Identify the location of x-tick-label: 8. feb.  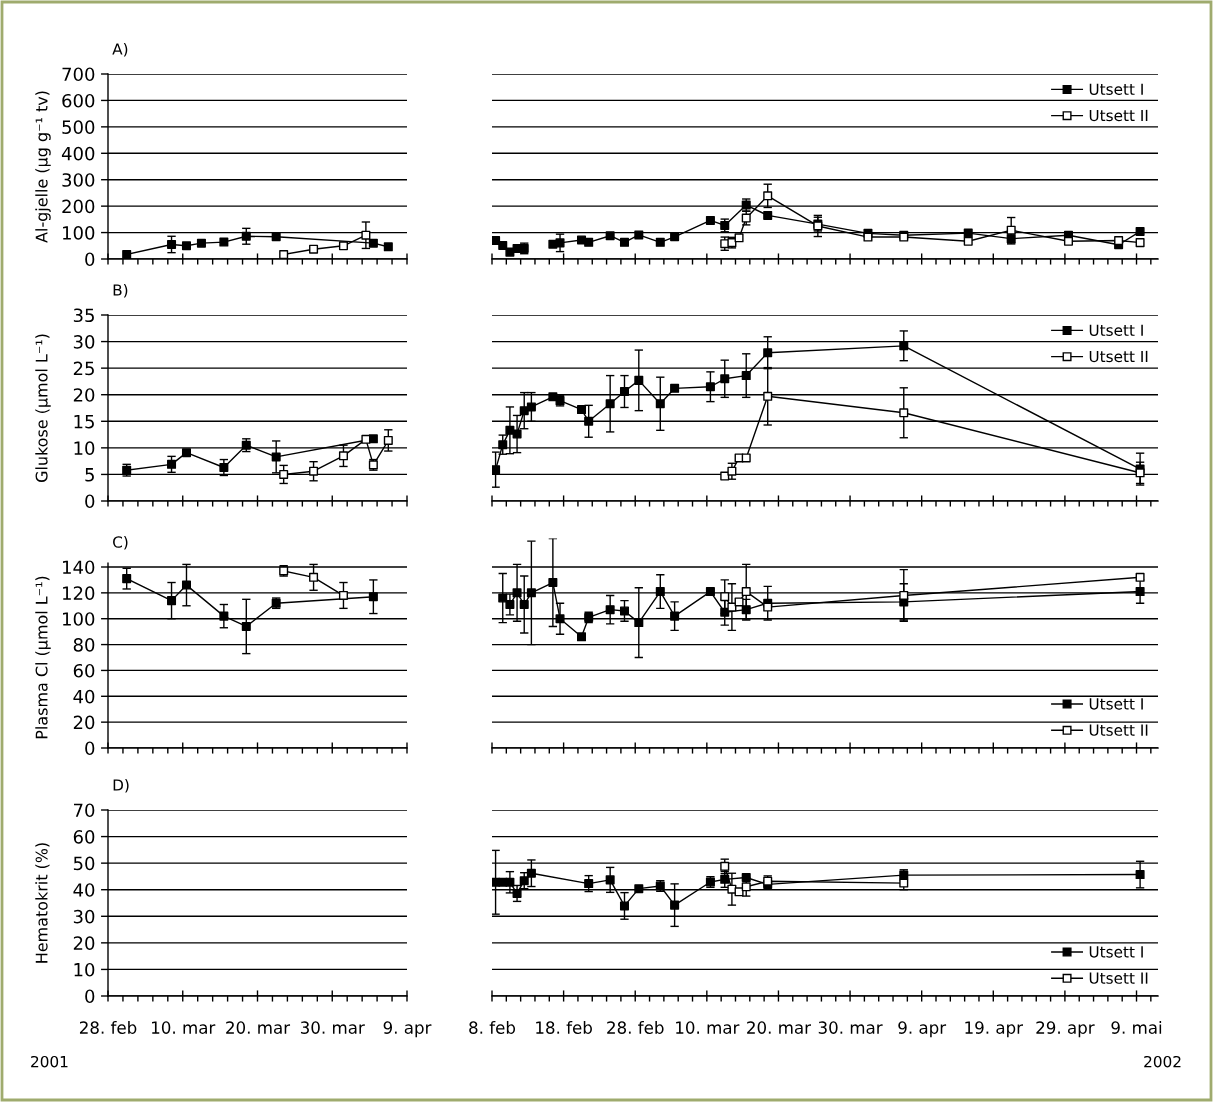
(492, 1027).